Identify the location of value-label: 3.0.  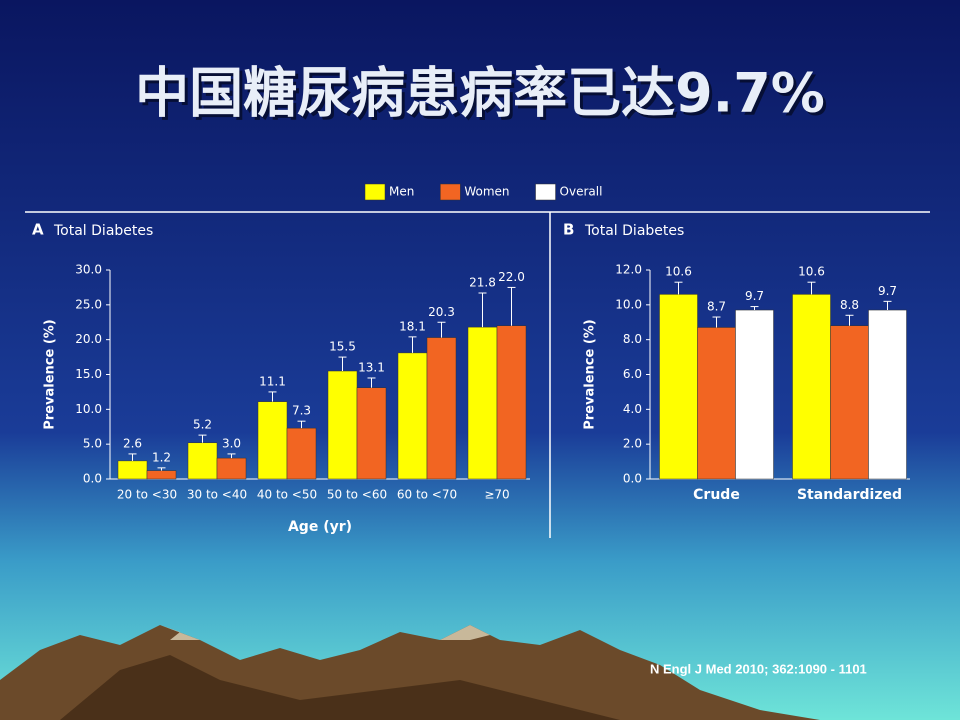
(231, 443).